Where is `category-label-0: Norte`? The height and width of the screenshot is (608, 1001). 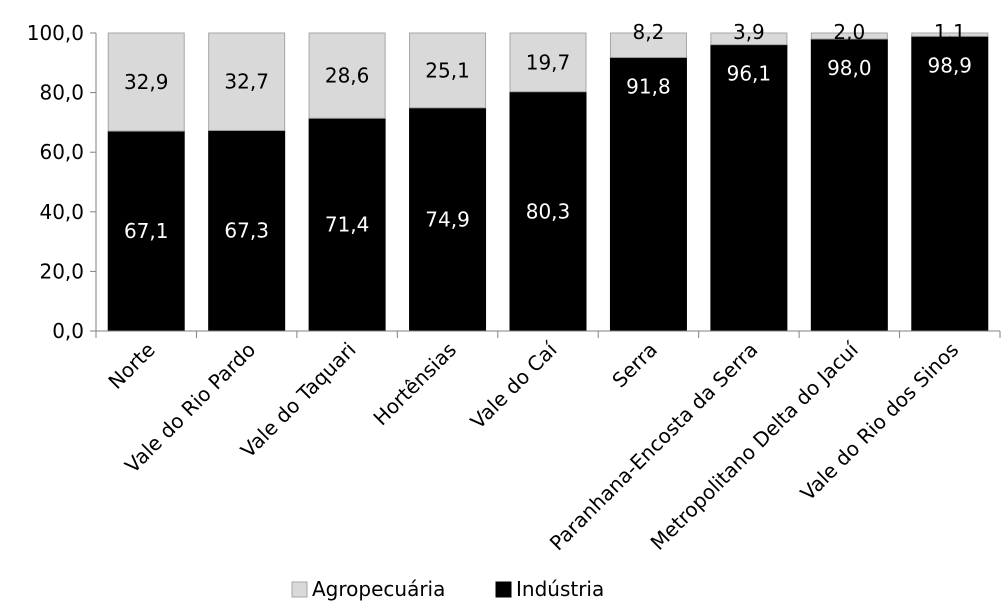
category-label-0: Norte is located at coordinates (131, 366).